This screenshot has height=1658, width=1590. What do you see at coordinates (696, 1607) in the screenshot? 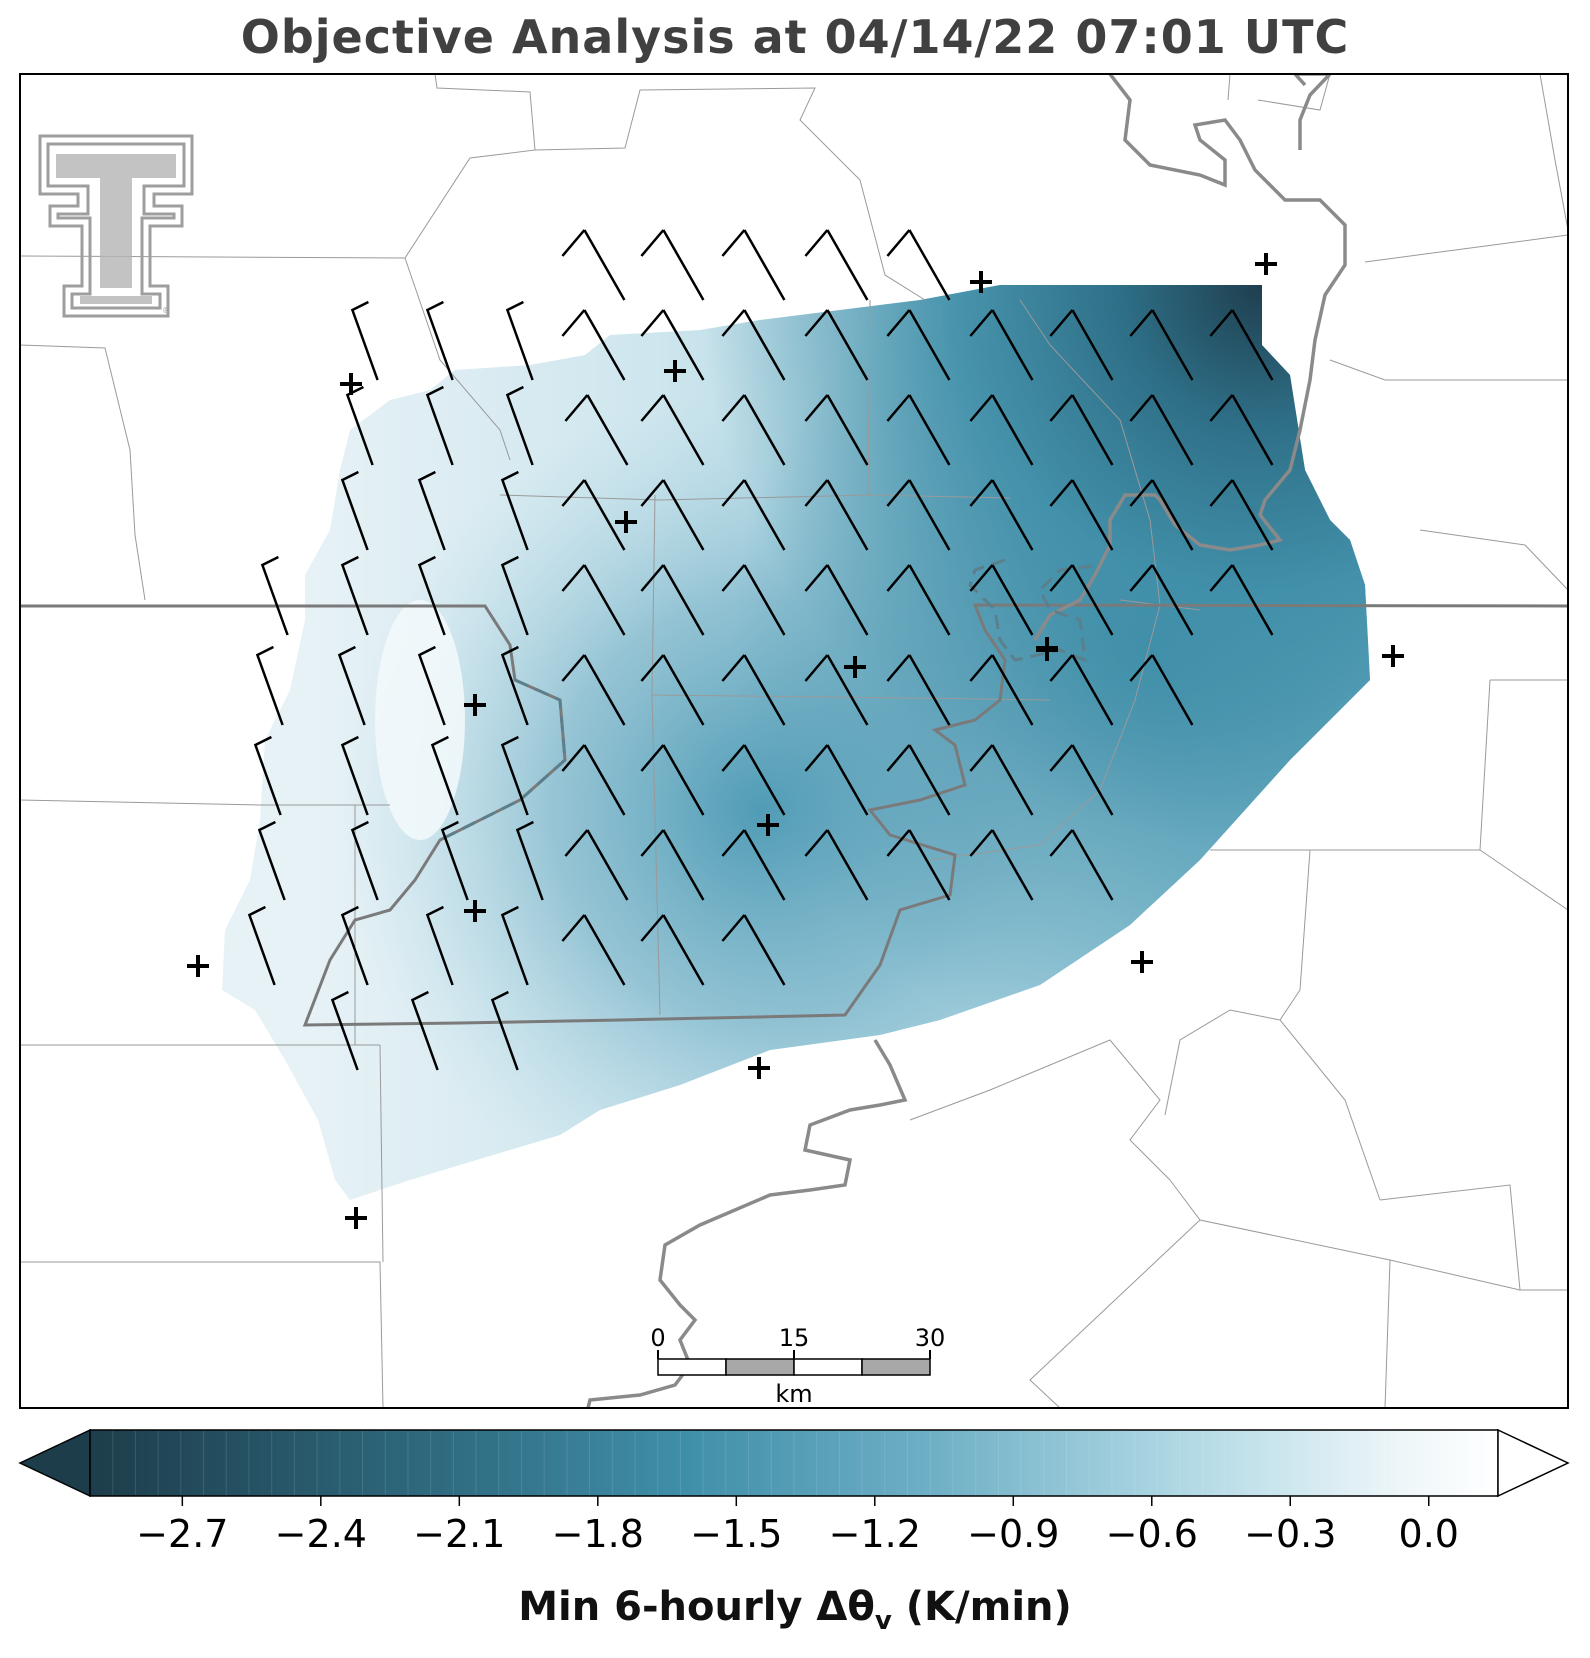
I see `colorbar-label-main: Min 6-hourly Δθ` at bounding box center [696, 1607].